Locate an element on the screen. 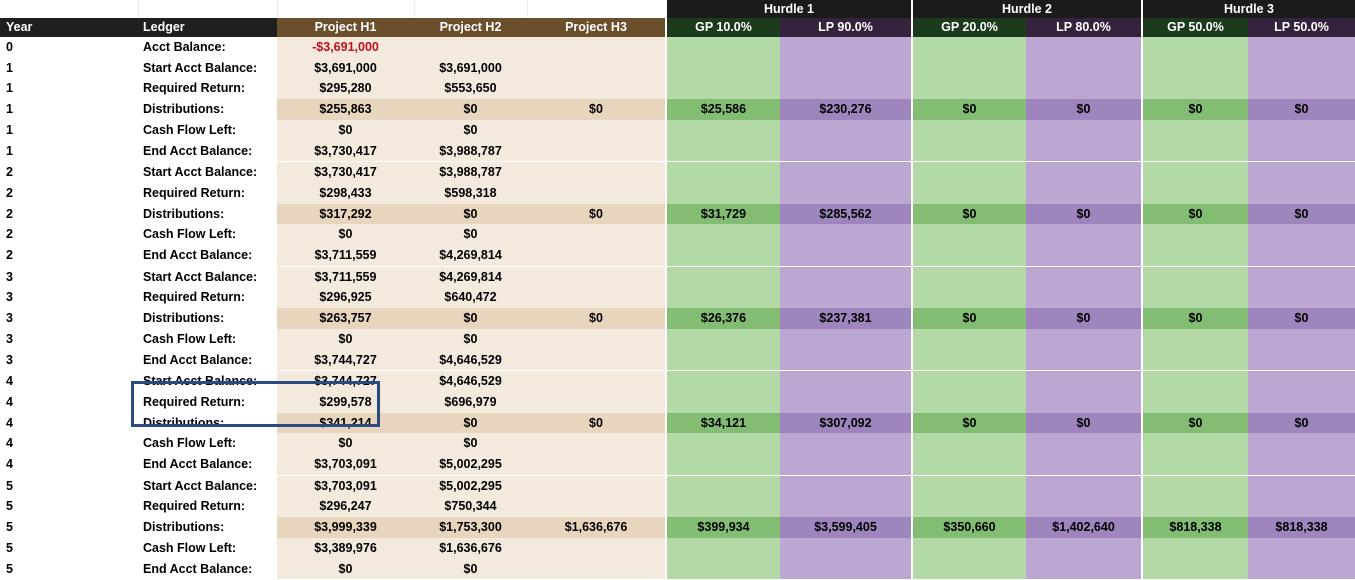  lp-hurdle-1-cell: $3,599,405 is located at coordinates (846, 527).